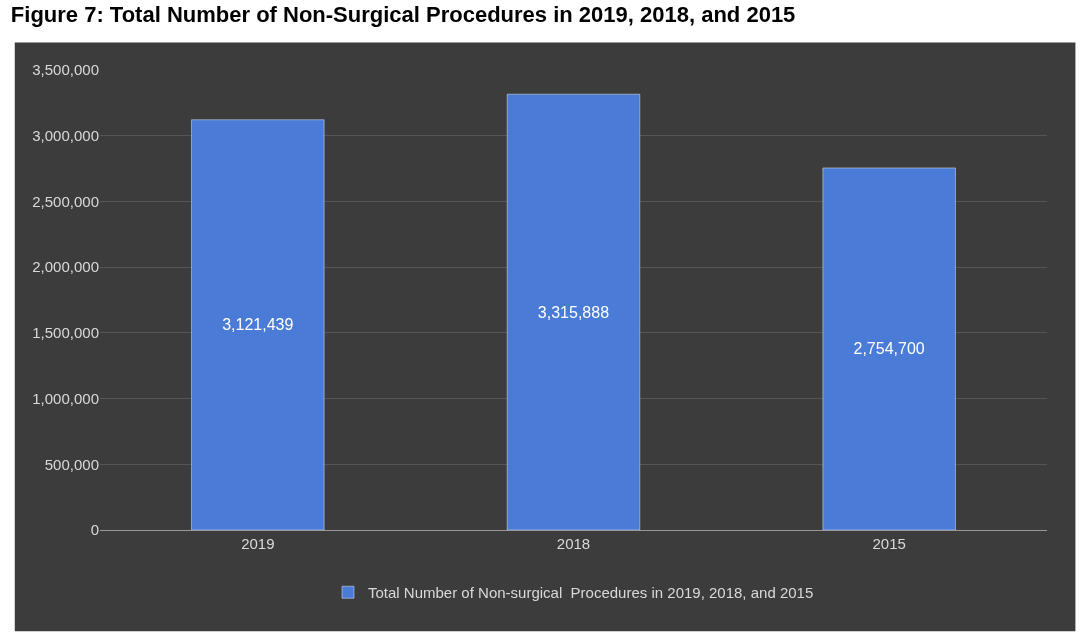 This screenshot has height=640, width=1087. What do you see at coordinates (65, 333) in the screenshot?
I see `y-tick-label: 1,500,000` at bounding box center [65, 333].